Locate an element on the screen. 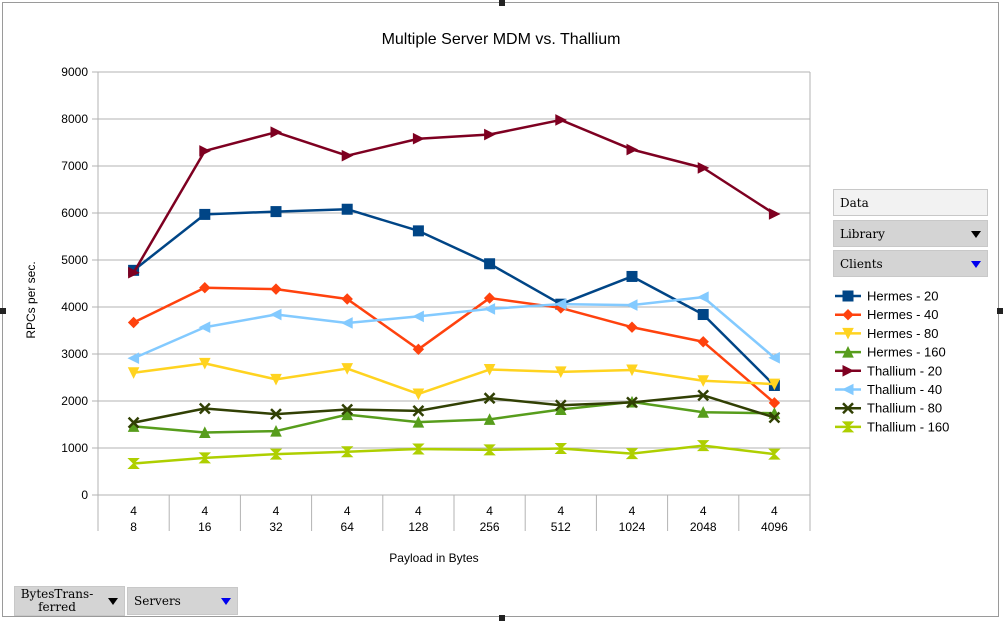 The height and width of the screenshot is (621, 1003). servers-field-label: Servers is located at coordinates (157, 601).